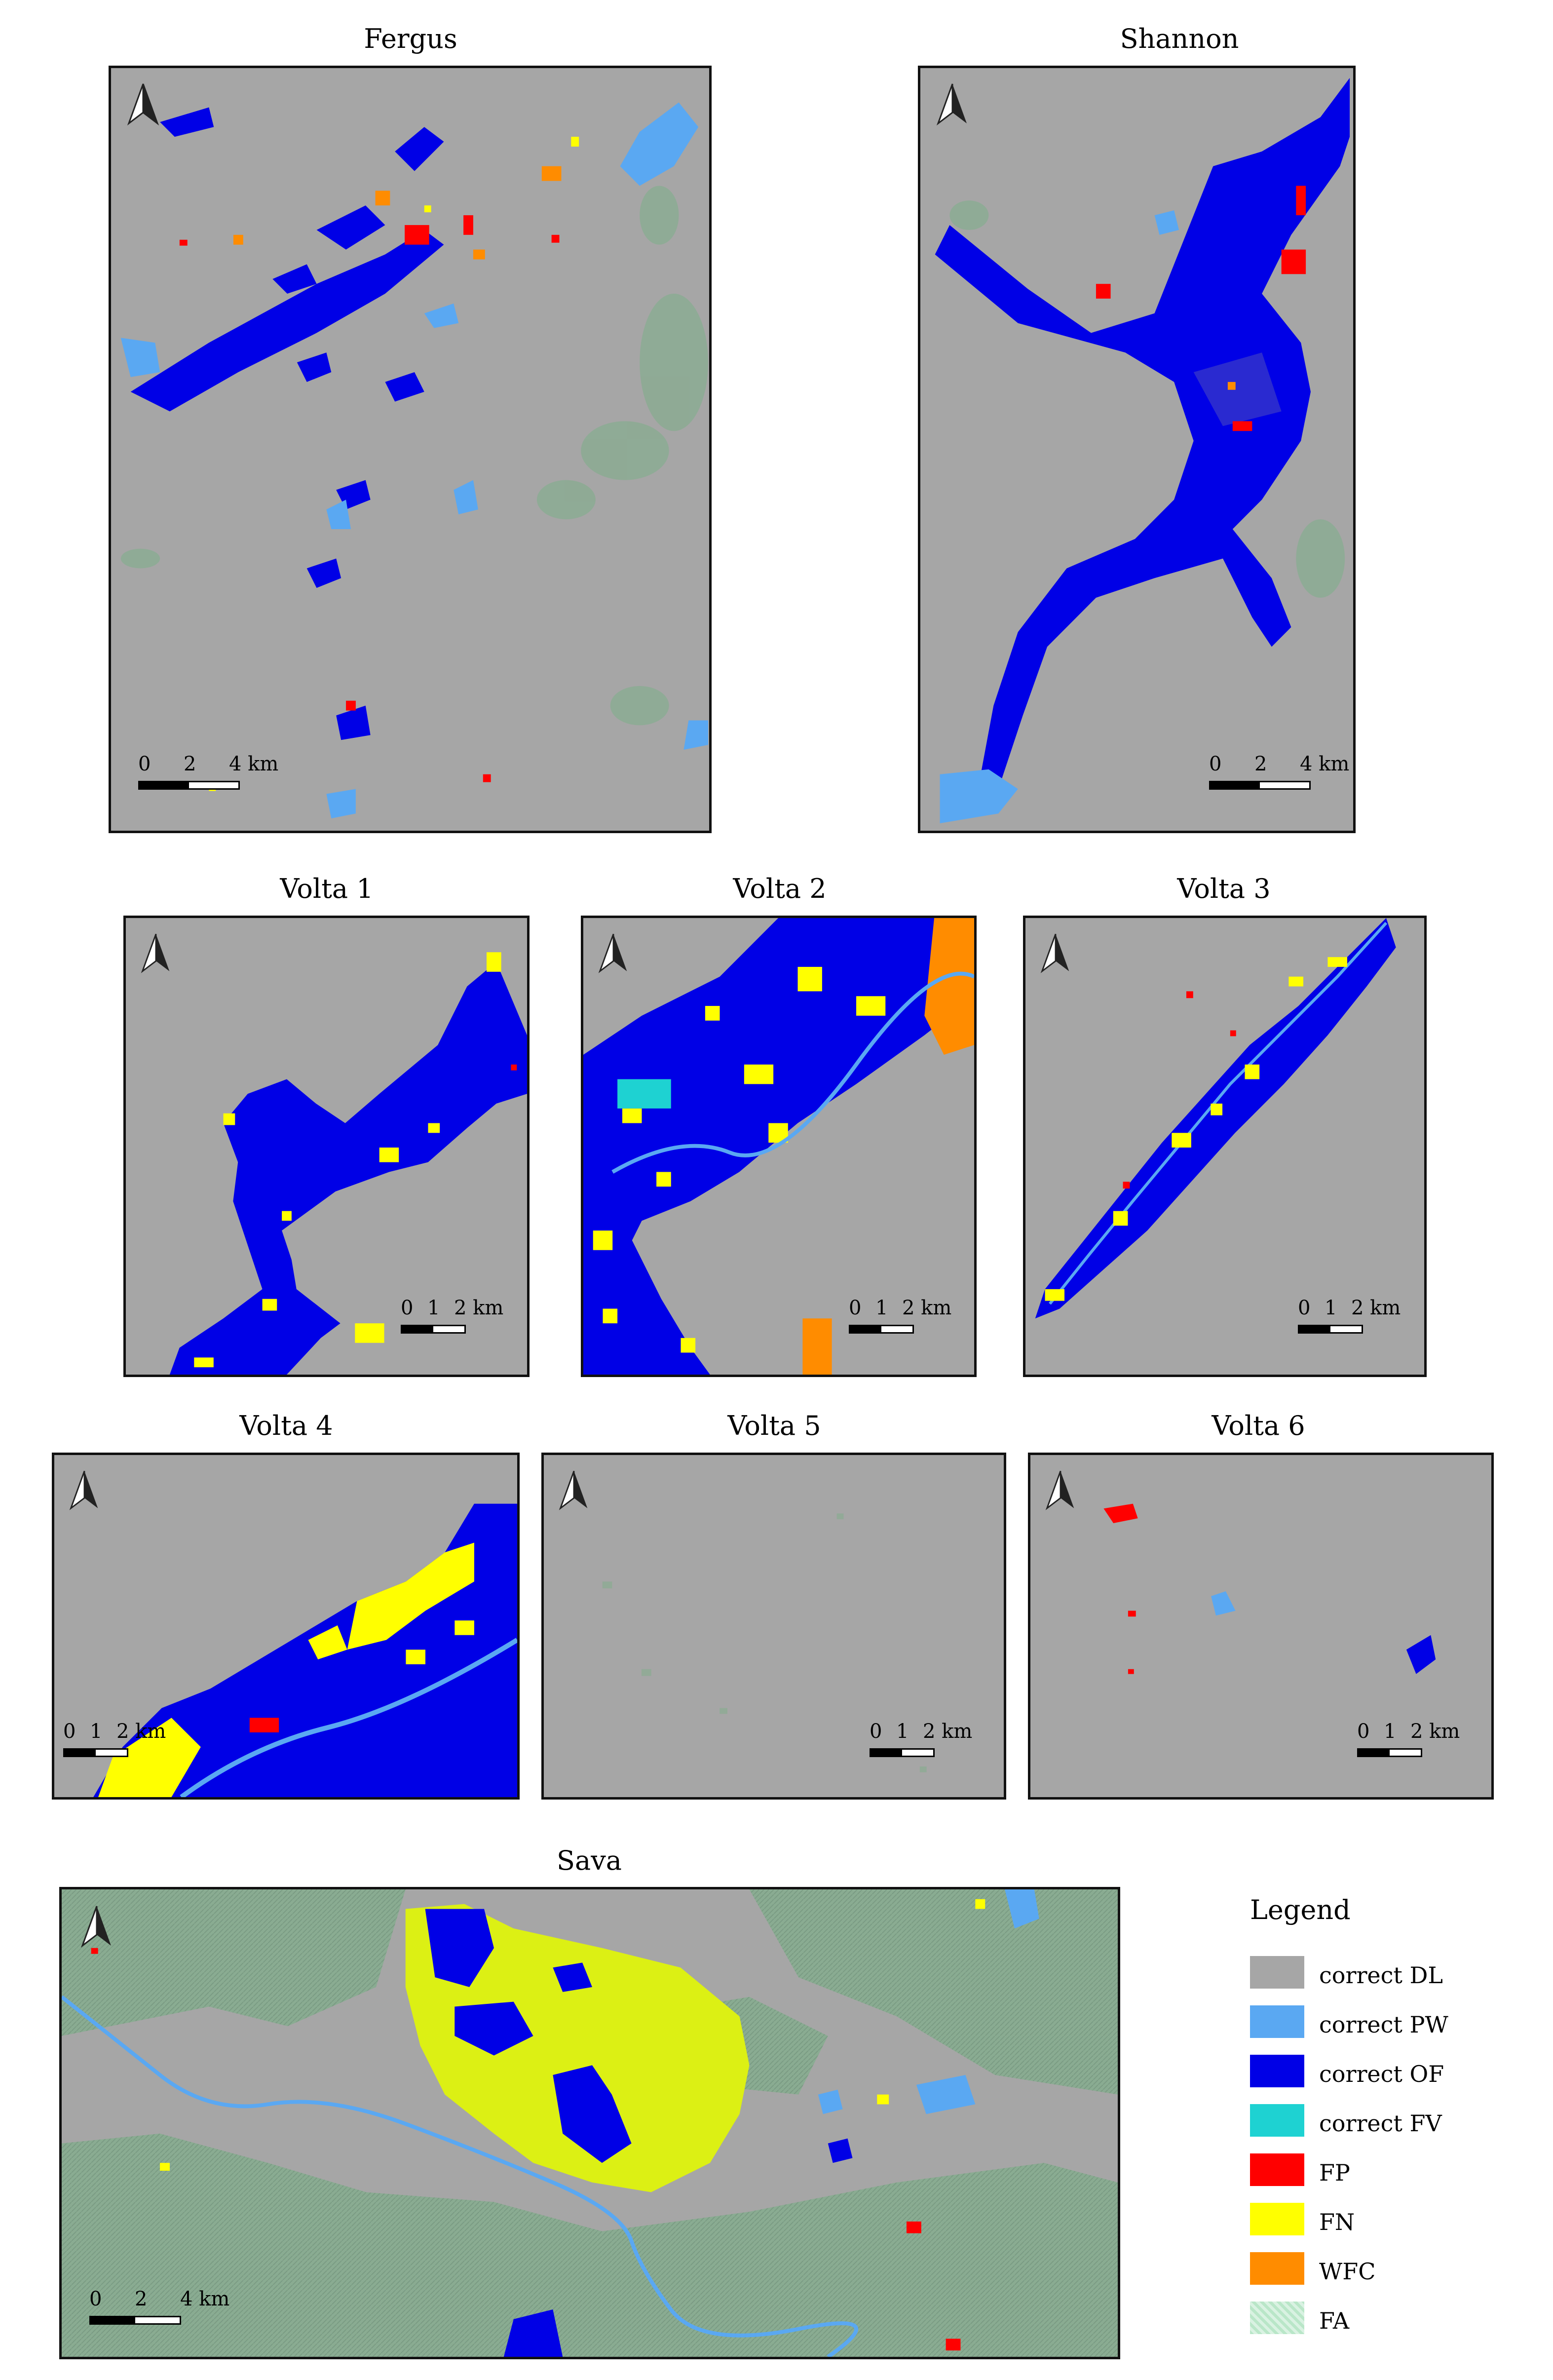  Describe the element at coordinates (1381, 1975) in the screenshot. I see `legend-label: correct DL` at that location.